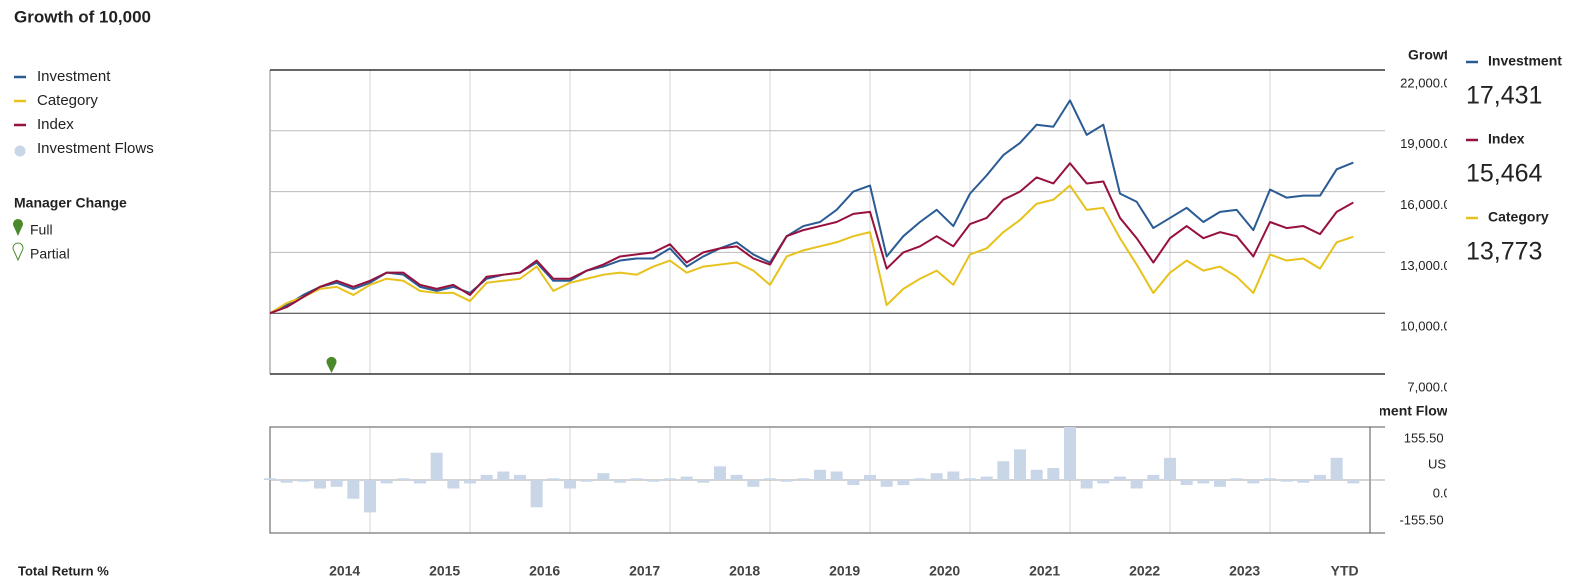  I want to click on y-tick-label: 0.00, so click(1445, 492).